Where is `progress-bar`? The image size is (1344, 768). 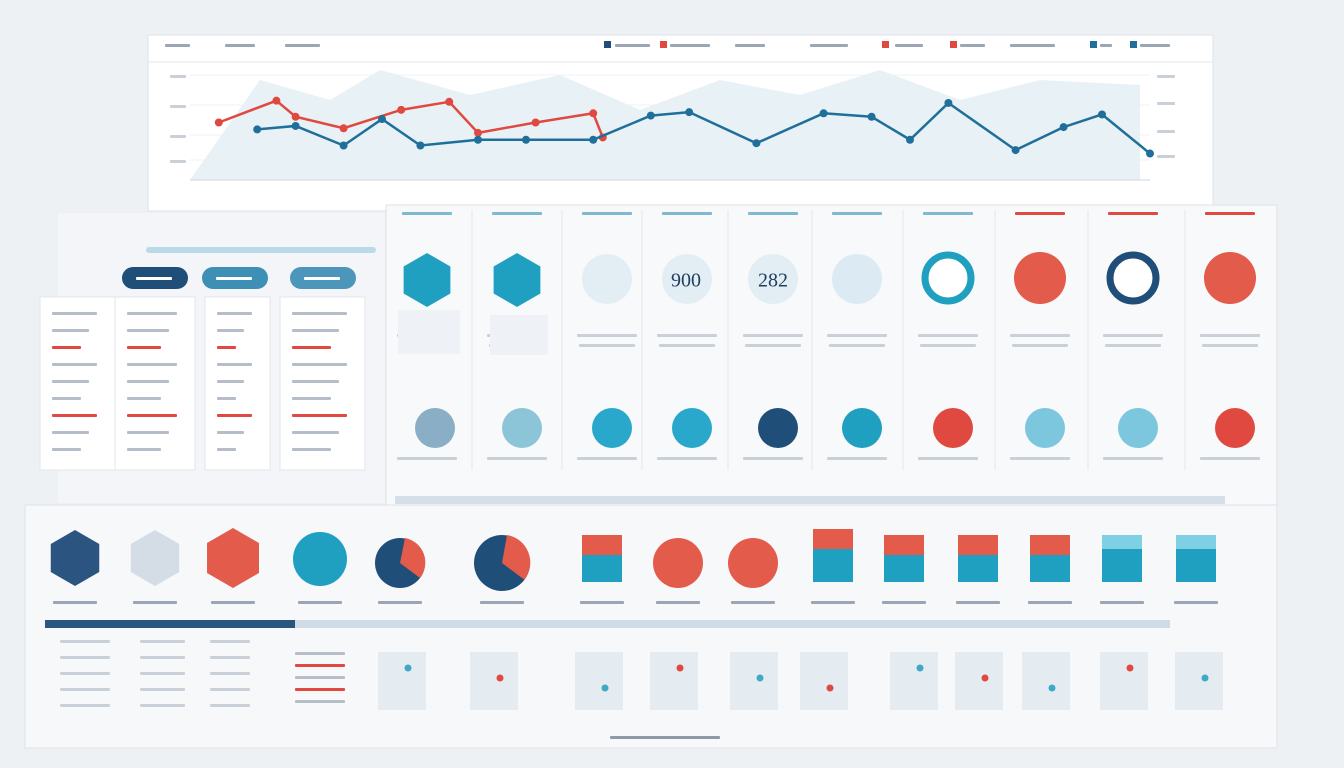
progress-bar is located at coordinates (261, 250).